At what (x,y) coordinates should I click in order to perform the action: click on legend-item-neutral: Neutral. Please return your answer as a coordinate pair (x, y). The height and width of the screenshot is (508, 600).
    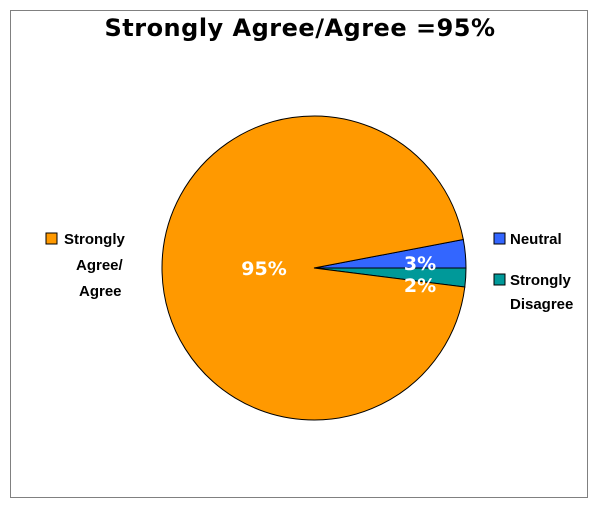
    Looking at the image, I should click on (527, 239).